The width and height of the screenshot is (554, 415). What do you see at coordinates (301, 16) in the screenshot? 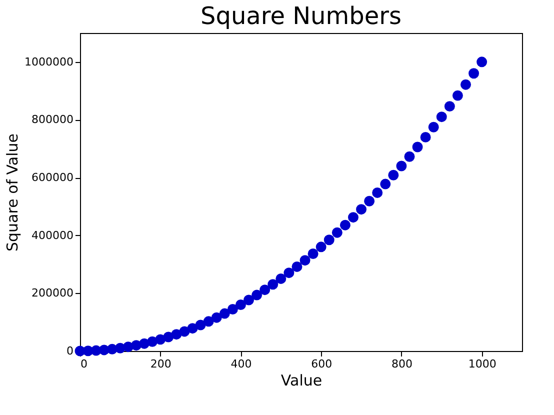
I see `chart-title: Square Numbers` at bounding box center [301, 16].